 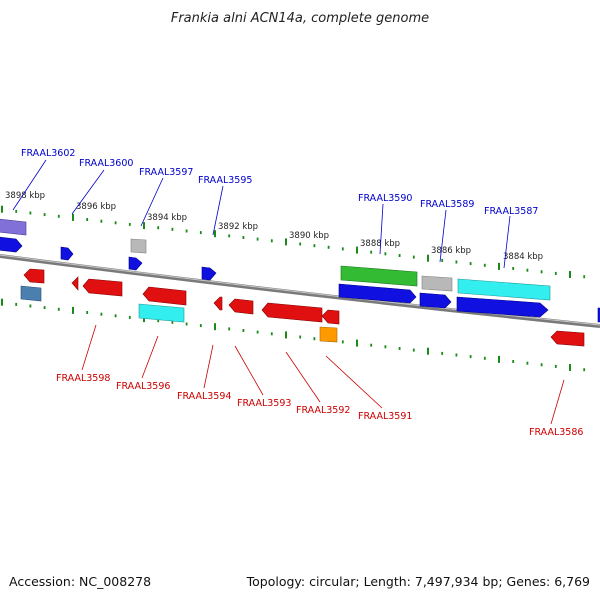 What do you see at coordinates (135, 263) in the screenshot?
I see `gene-FRAAL3597b` at bounding box center [135, 263].